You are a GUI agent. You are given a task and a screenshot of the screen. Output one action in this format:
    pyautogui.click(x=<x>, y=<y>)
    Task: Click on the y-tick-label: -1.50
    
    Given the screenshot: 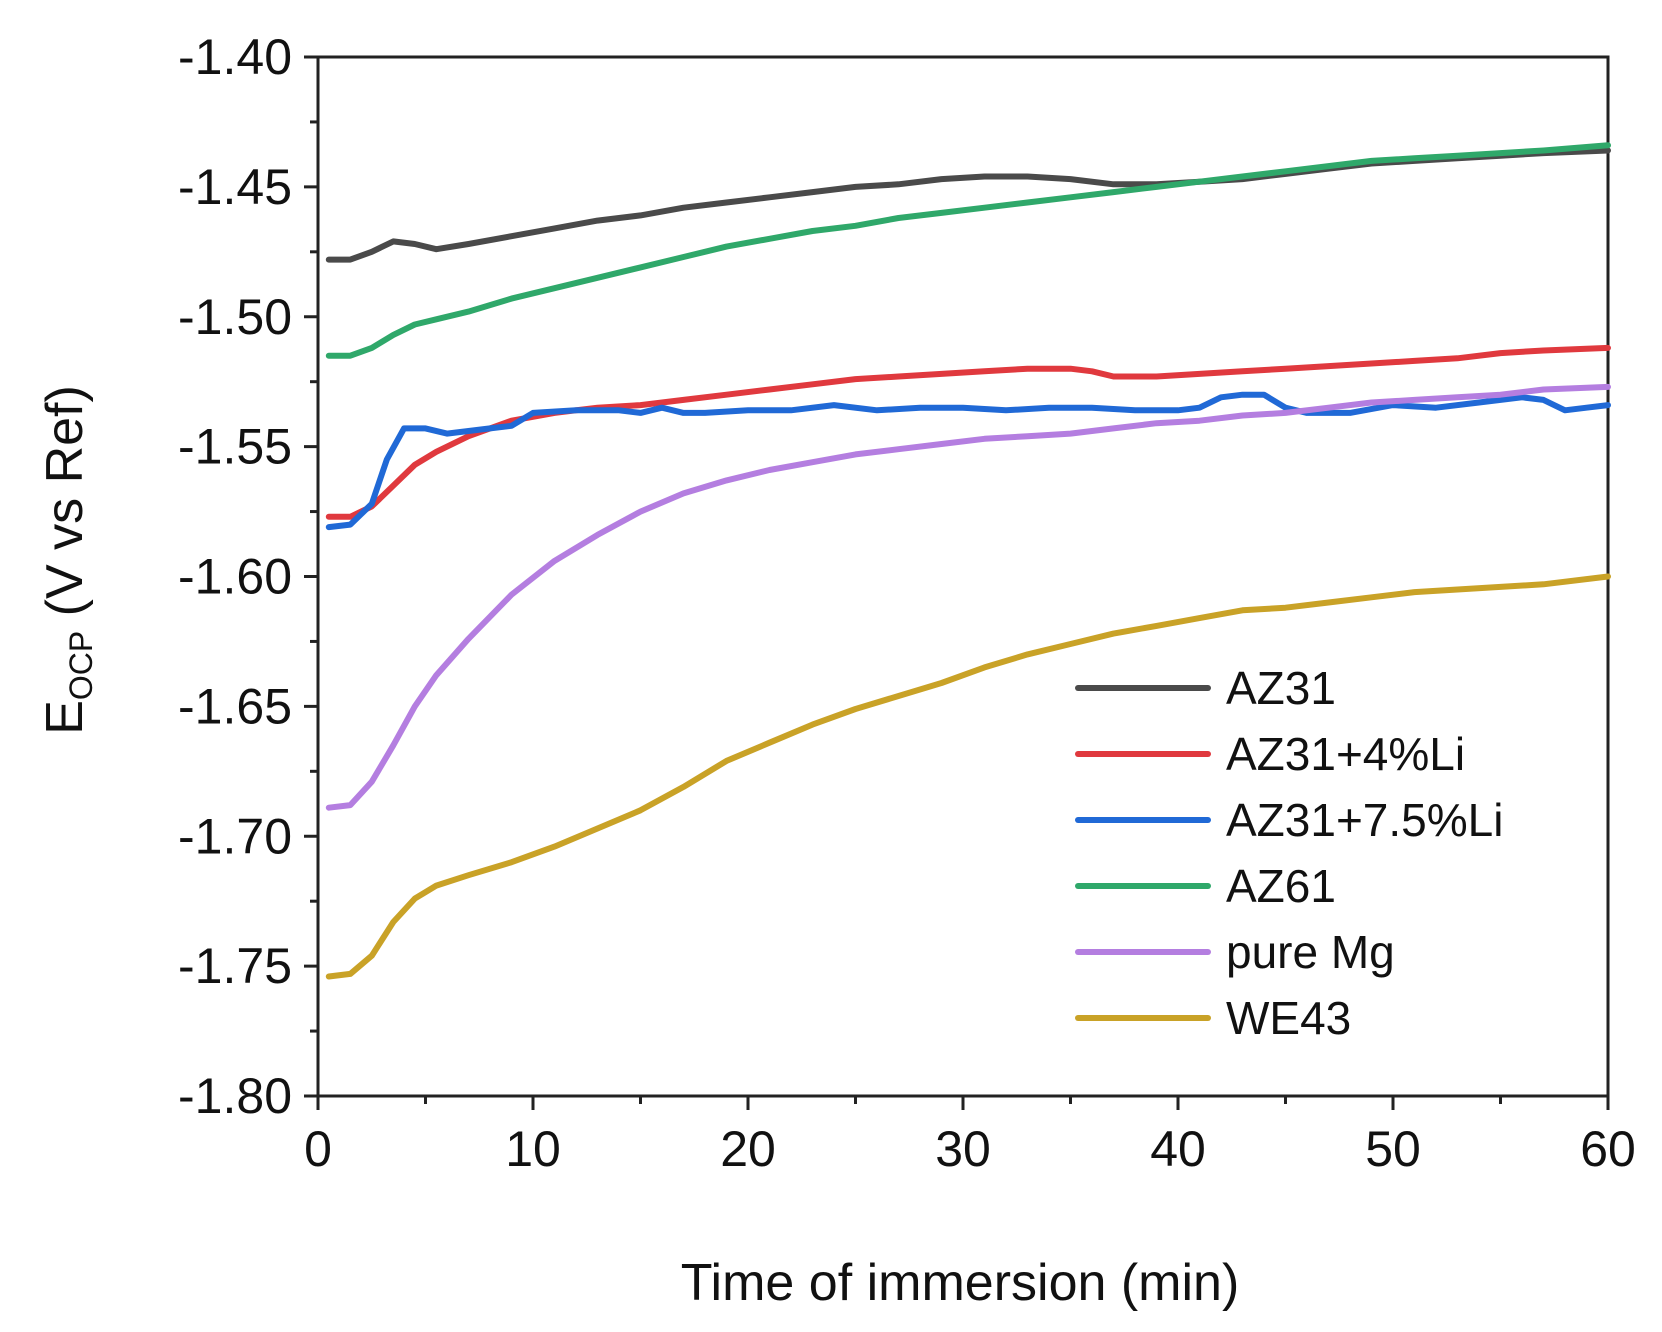 What is the action you would take?
    pyautogui.click(x=235, y=317)
    